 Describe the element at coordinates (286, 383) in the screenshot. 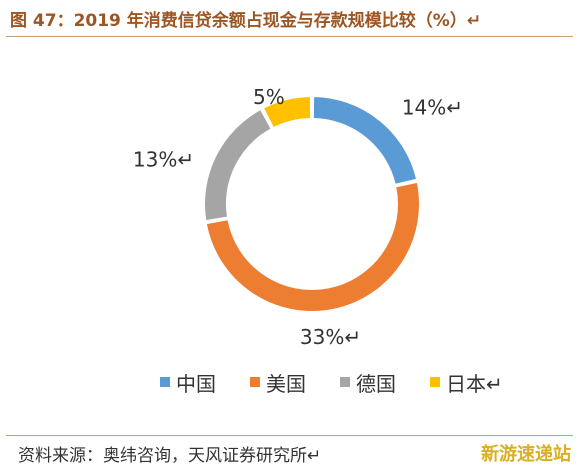

I see `legend-label: 美国` at that location.